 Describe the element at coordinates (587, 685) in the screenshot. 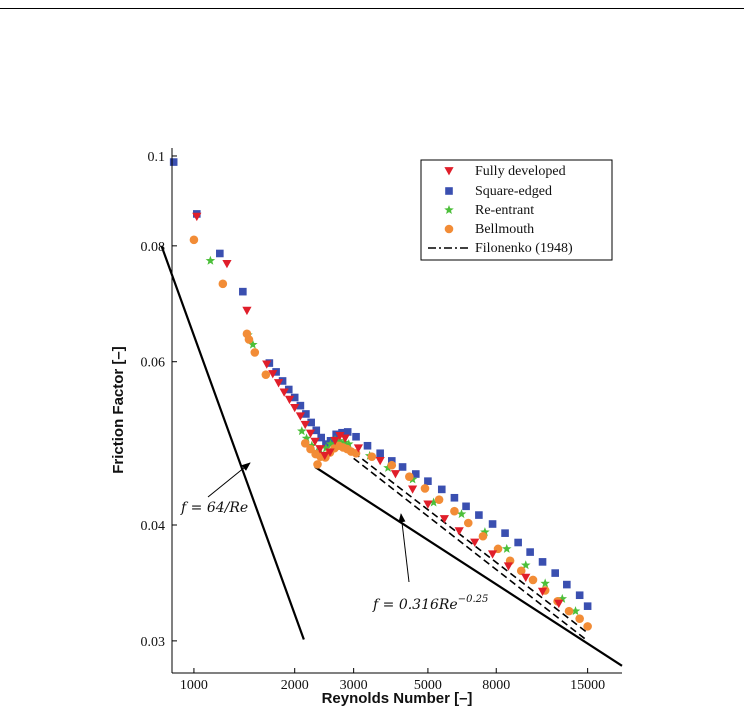

I see `x-tick-label-15000: 15000` at that location.